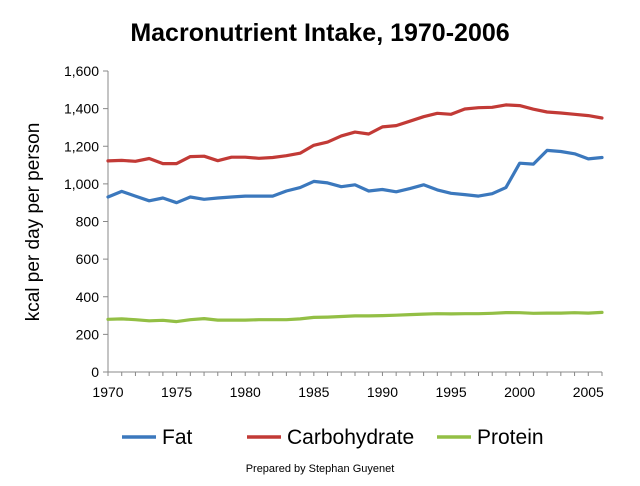  I want to click on x-tick-label: 1975, so click(176, 392).